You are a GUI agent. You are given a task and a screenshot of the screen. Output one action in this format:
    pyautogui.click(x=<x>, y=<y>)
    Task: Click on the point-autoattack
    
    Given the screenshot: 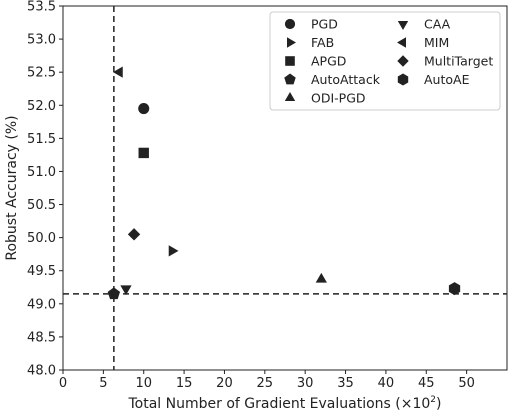 What is the action you would take?
    pyautogui.click(x=114, y=293)
    